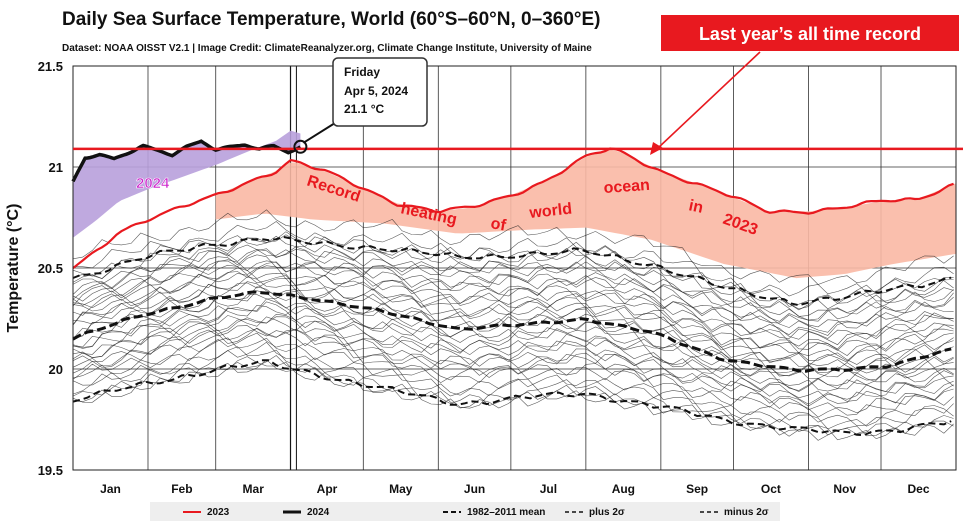 This screenshot has height=521, width=963. I want to click on y-axis-label: Temperature (°C), so click(13, 268).